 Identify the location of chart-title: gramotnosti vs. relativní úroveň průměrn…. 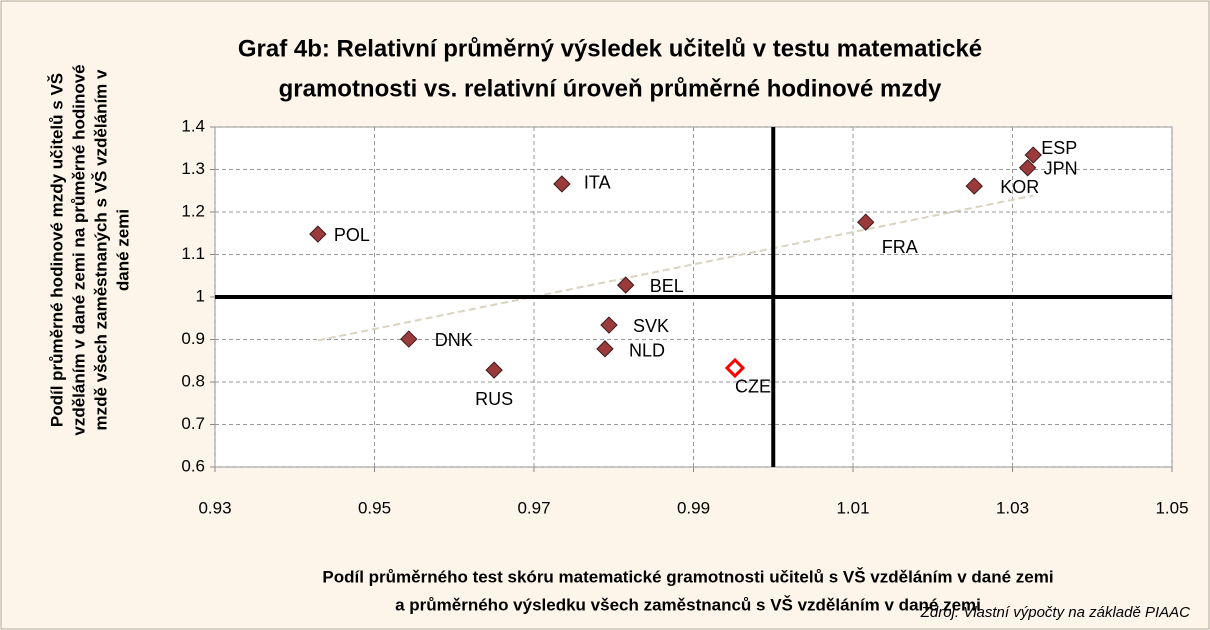
(610, 88).